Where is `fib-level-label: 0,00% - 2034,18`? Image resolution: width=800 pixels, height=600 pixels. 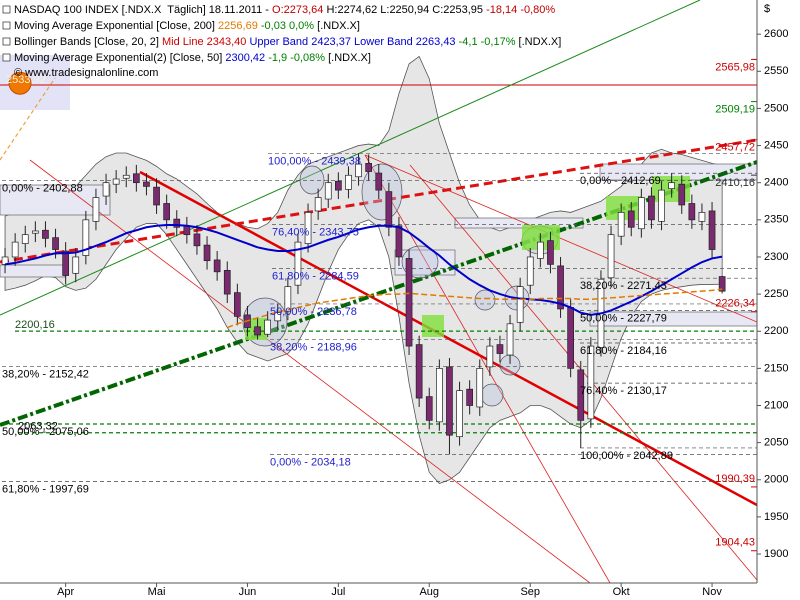
fib-level-label: 0,00% - 2034,18 is located at coordinates (310, 462).